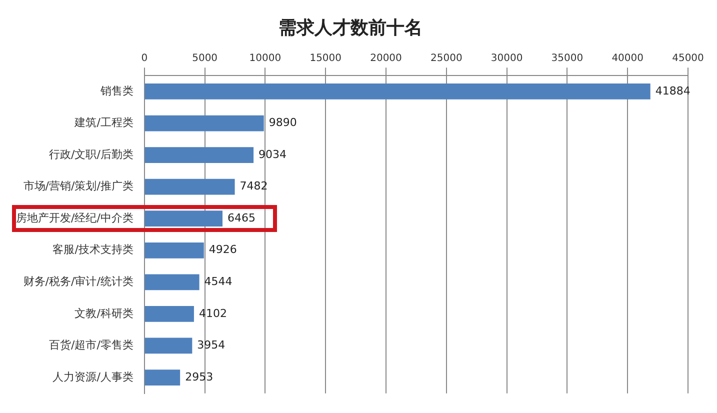 The image size is (717, 413). I want to click on x-tick-label: 10000, so click(265, 58).